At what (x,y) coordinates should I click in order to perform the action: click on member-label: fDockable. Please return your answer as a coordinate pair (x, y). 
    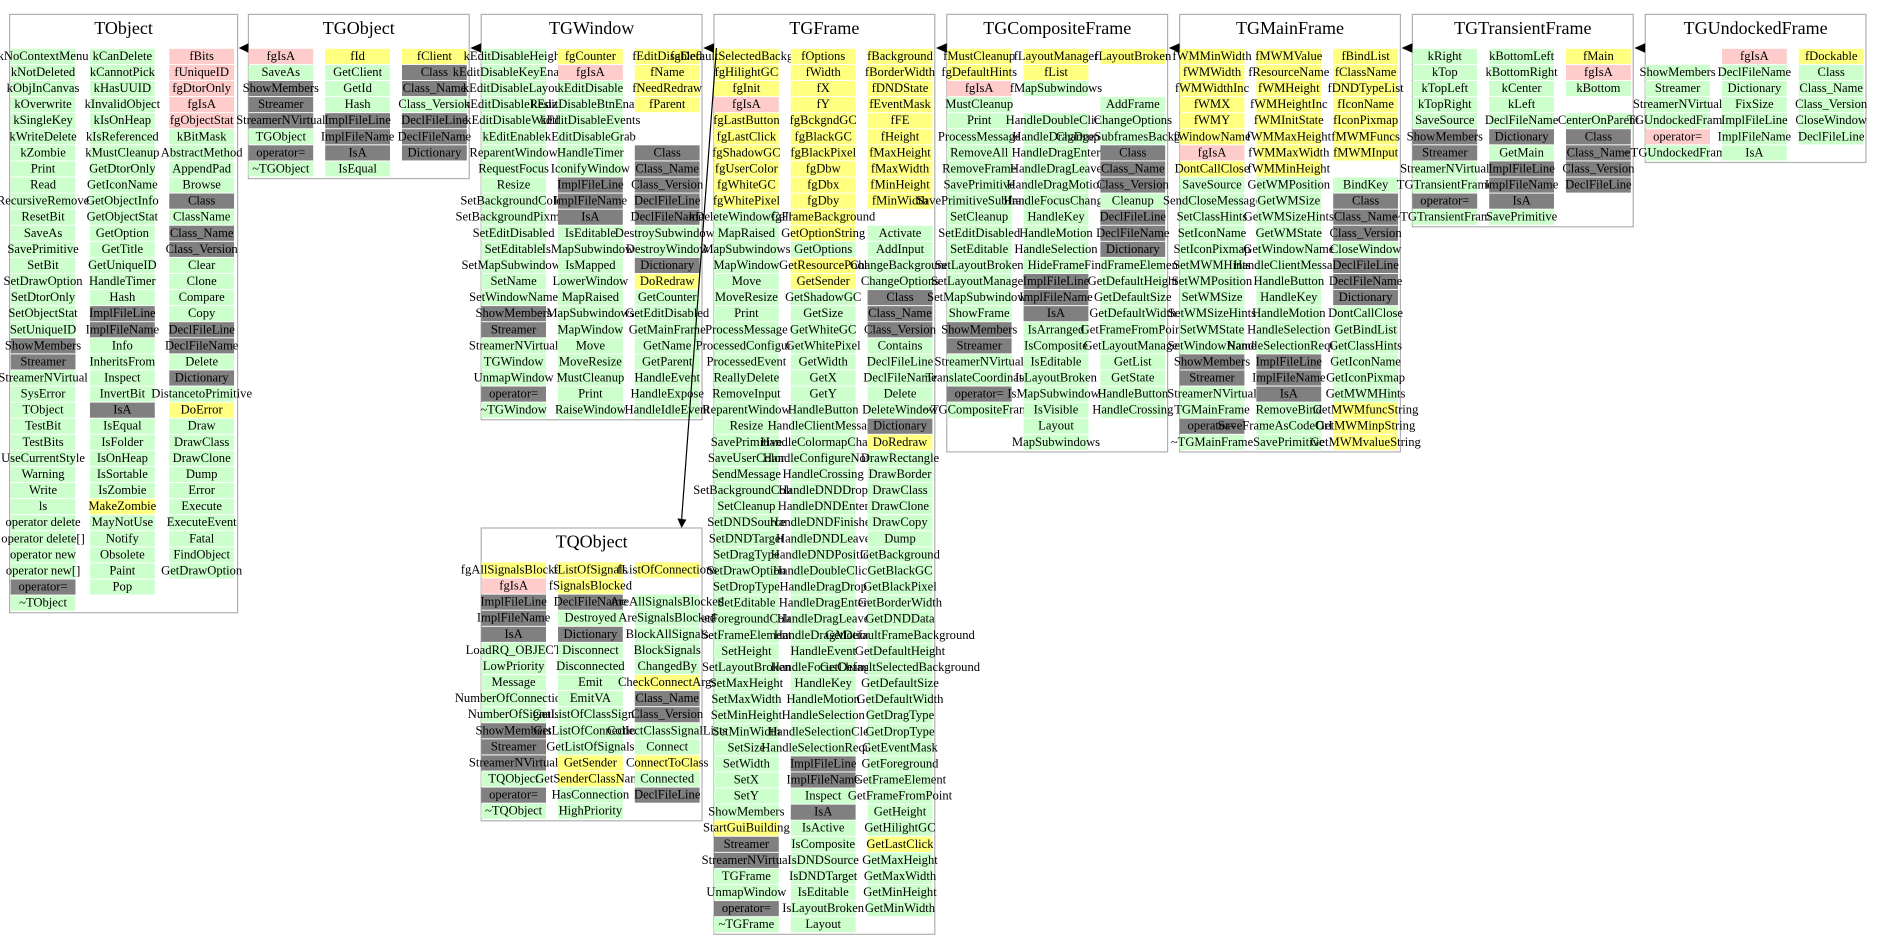
    Looking at the image, I should click on (1831, 56).